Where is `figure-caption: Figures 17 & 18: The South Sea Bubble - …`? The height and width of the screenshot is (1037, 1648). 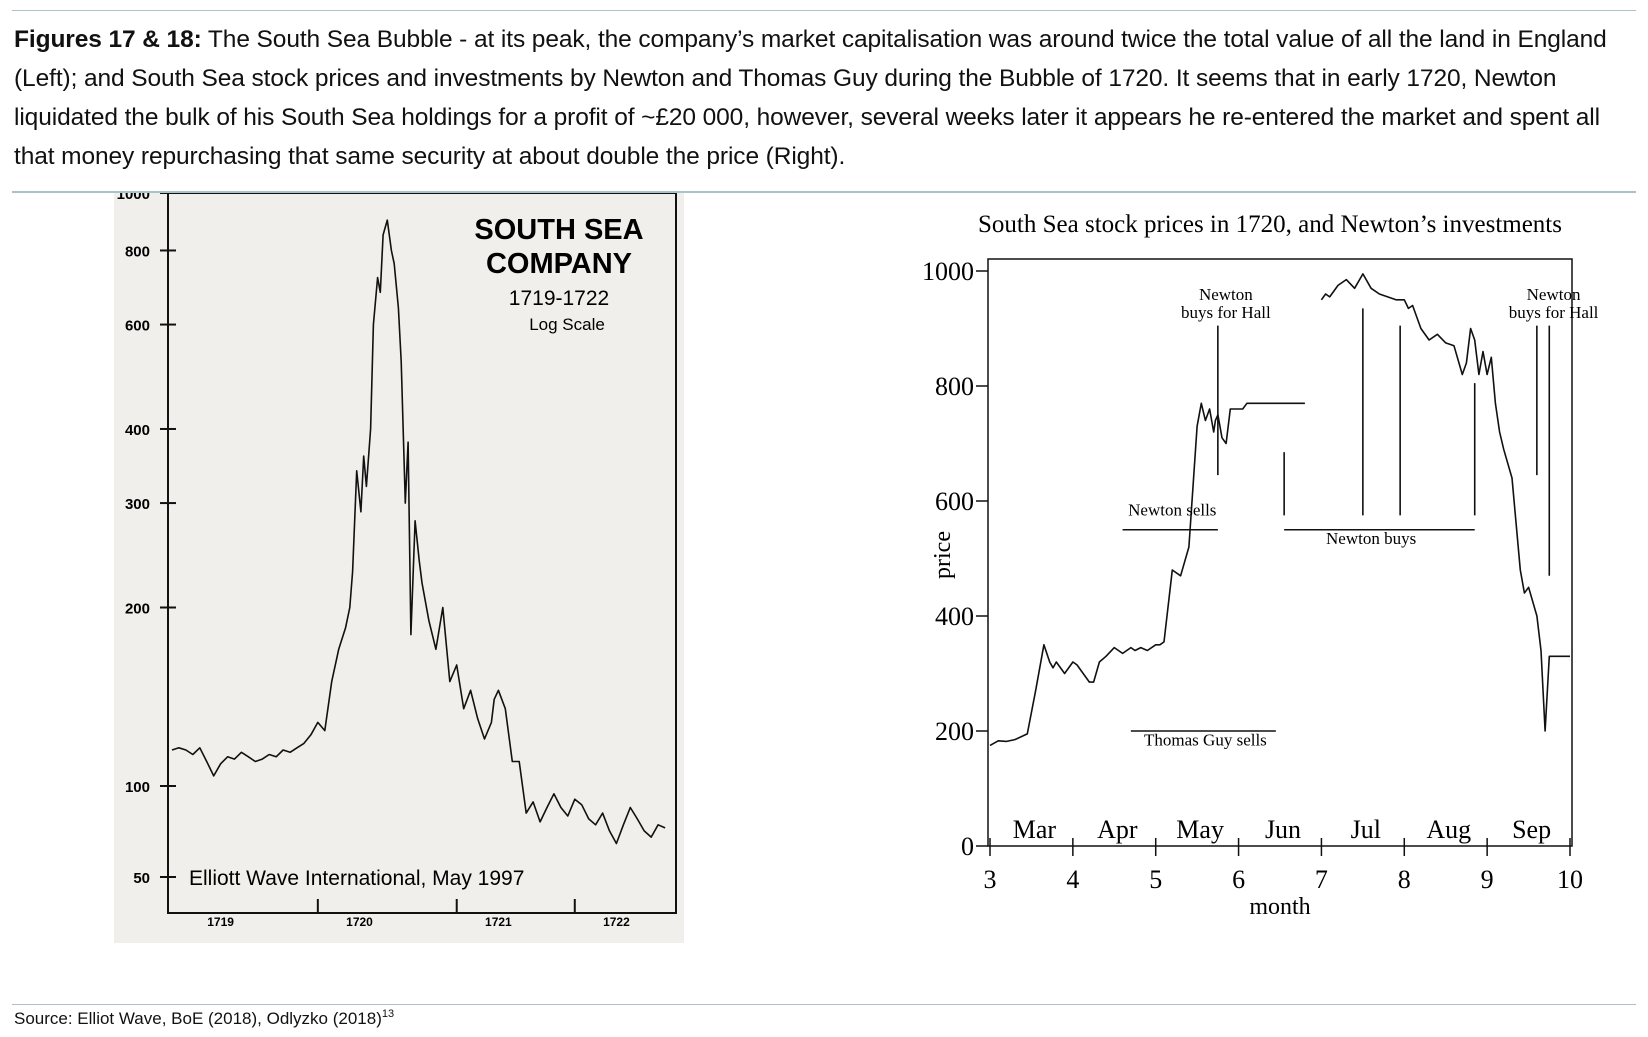
figure-caption: Figures 17 & 18: The South Sea Bubble - … is located at coordinates (821, 98).